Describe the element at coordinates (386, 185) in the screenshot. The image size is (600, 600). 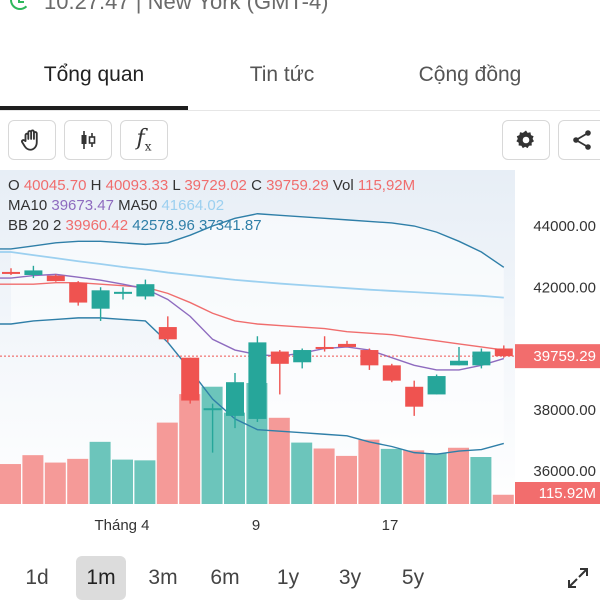
I see `volume-value: 115,92M` at that location.